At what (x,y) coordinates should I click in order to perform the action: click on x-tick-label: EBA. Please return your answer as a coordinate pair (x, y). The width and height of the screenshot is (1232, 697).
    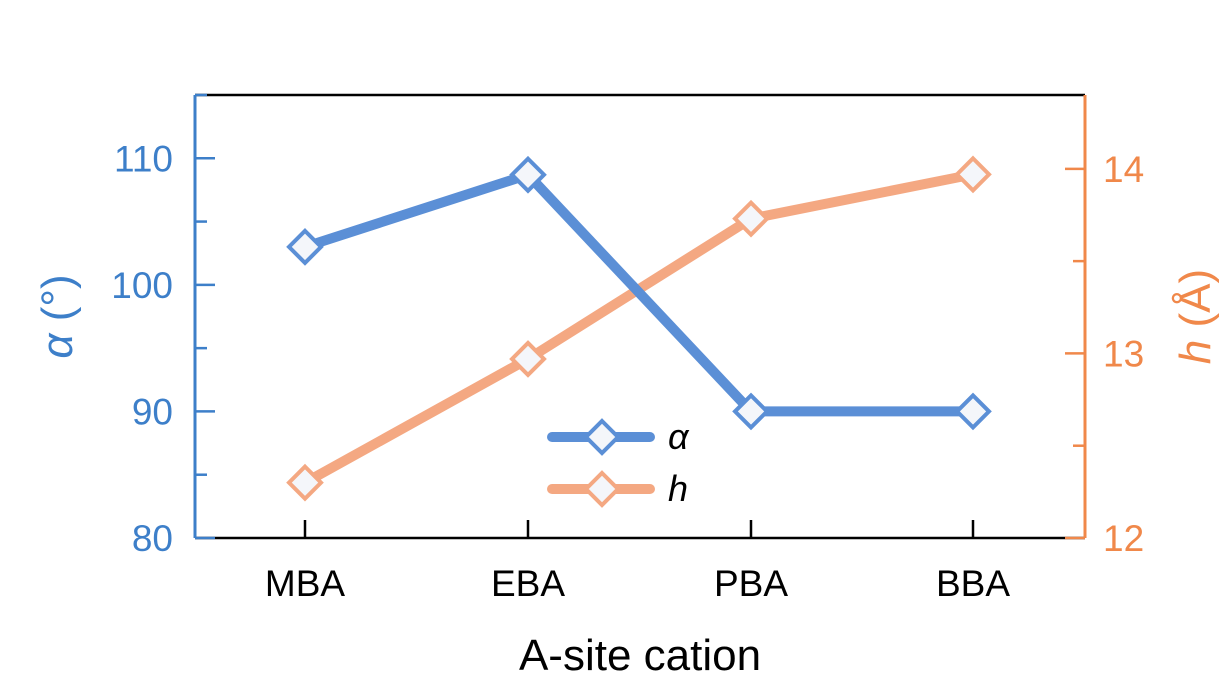
    Looking at the image, I should click on (528, 583).